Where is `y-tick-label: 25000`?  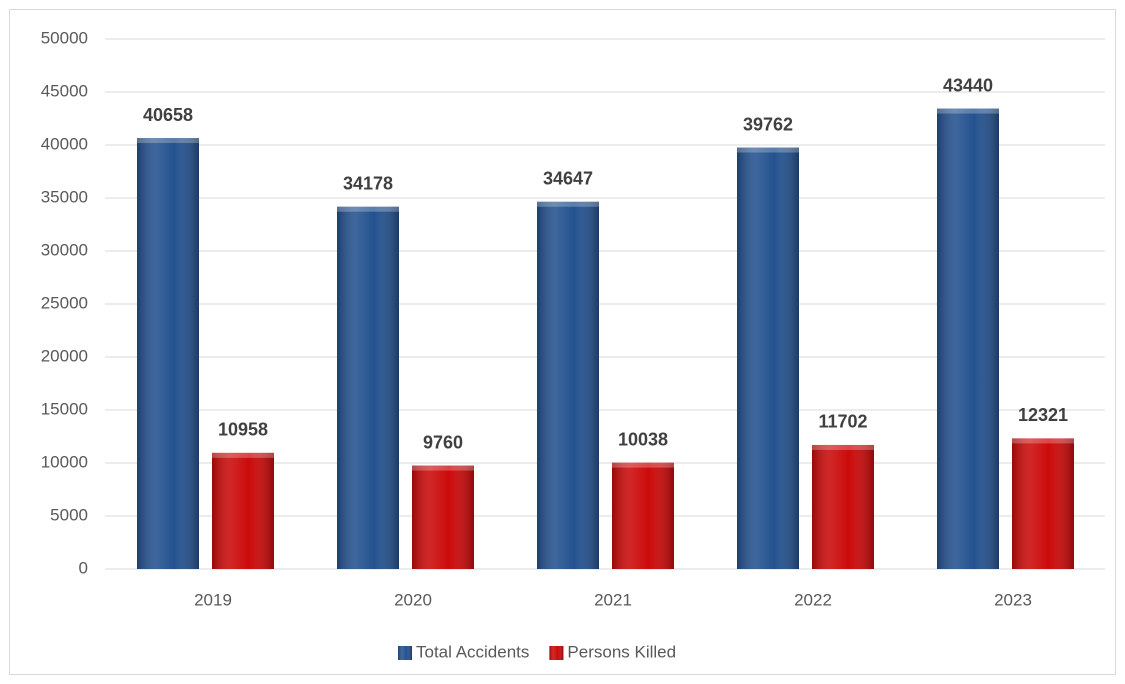
y-tick-label: 25000 is located at coordinates (64, 302).